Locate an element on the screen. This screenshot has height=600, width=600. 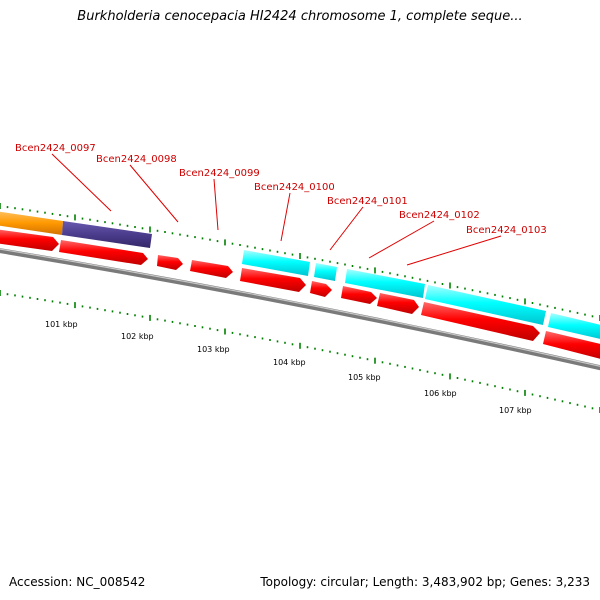
gene-label: Bcen2424_0099 is located at coordinates (219, 173).